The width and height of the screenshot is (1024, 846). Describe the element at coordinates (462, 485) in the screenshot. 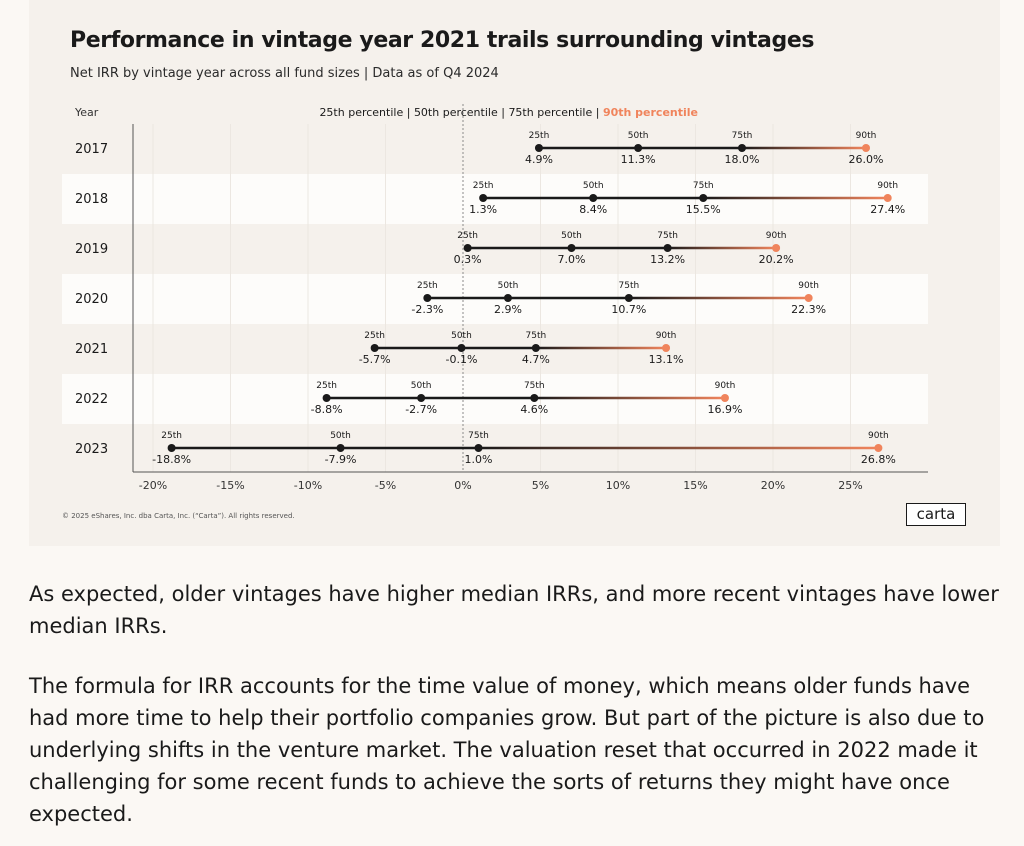

I see `x-tick-label: 0%` at that location.